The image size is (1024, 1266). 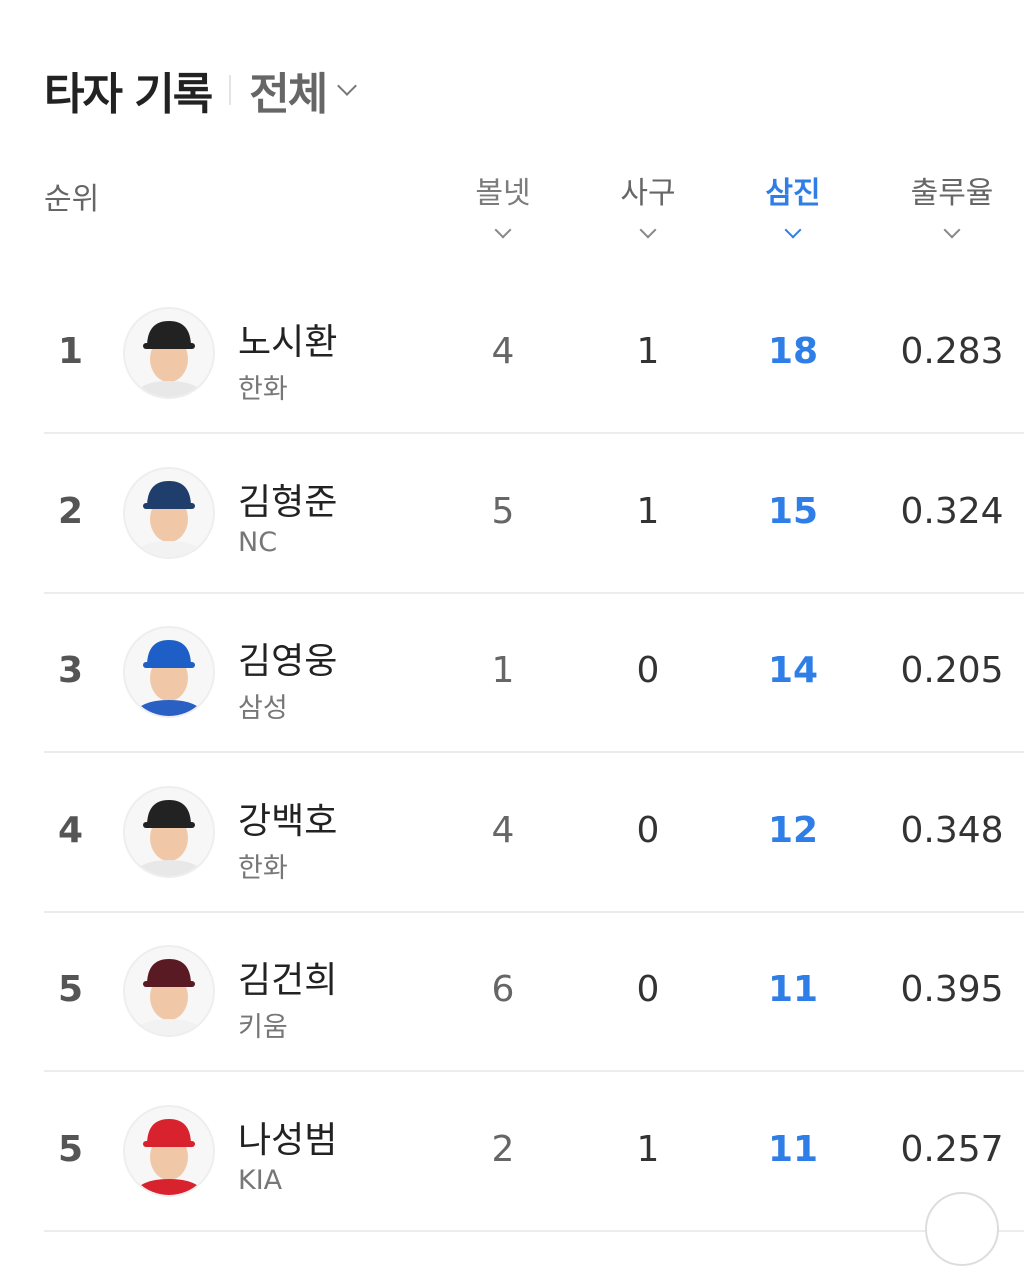 I want to click on strikeouts-label: 삼진, so click(x=793, y=193).